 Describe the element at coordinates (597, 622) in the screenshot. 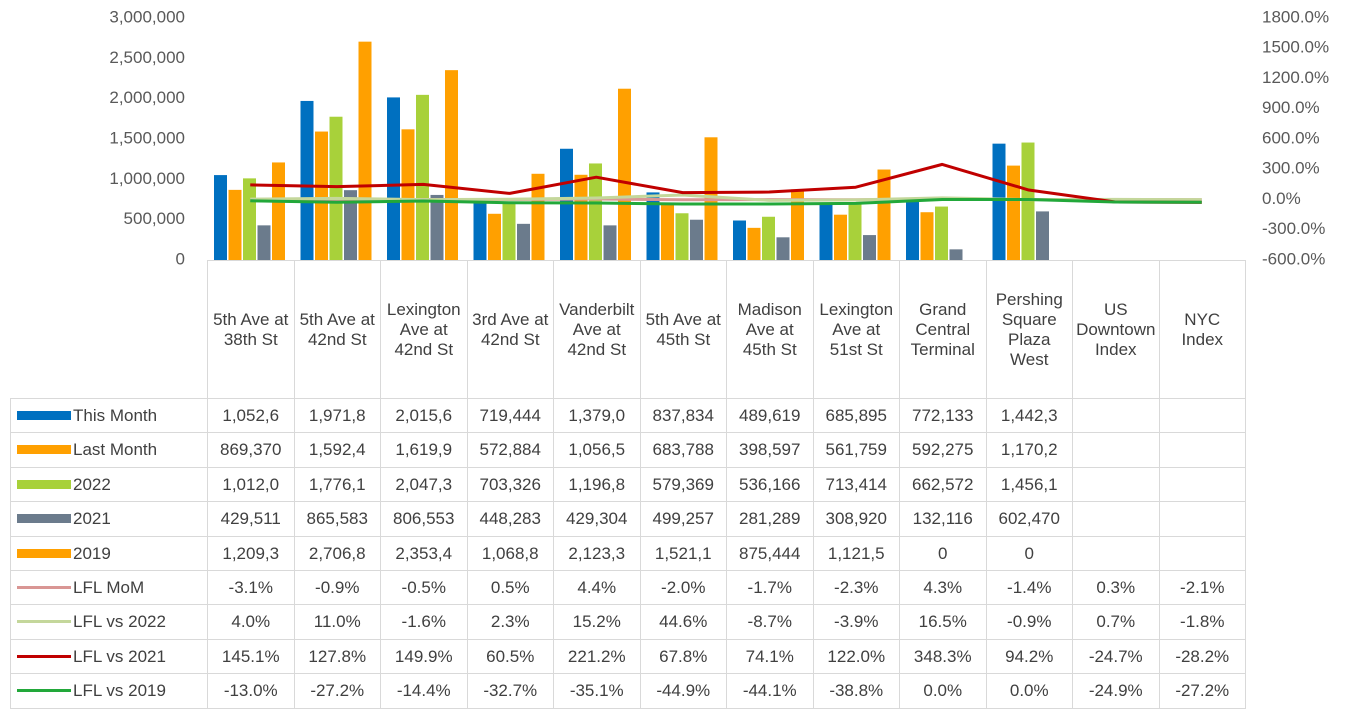

I see `table-cell: 15.2%` at that location.